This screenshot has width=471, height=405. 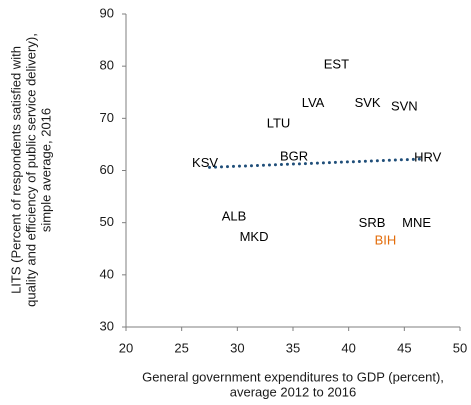 I want to click on y-tick-label: 60, so click(x=107, y=169).